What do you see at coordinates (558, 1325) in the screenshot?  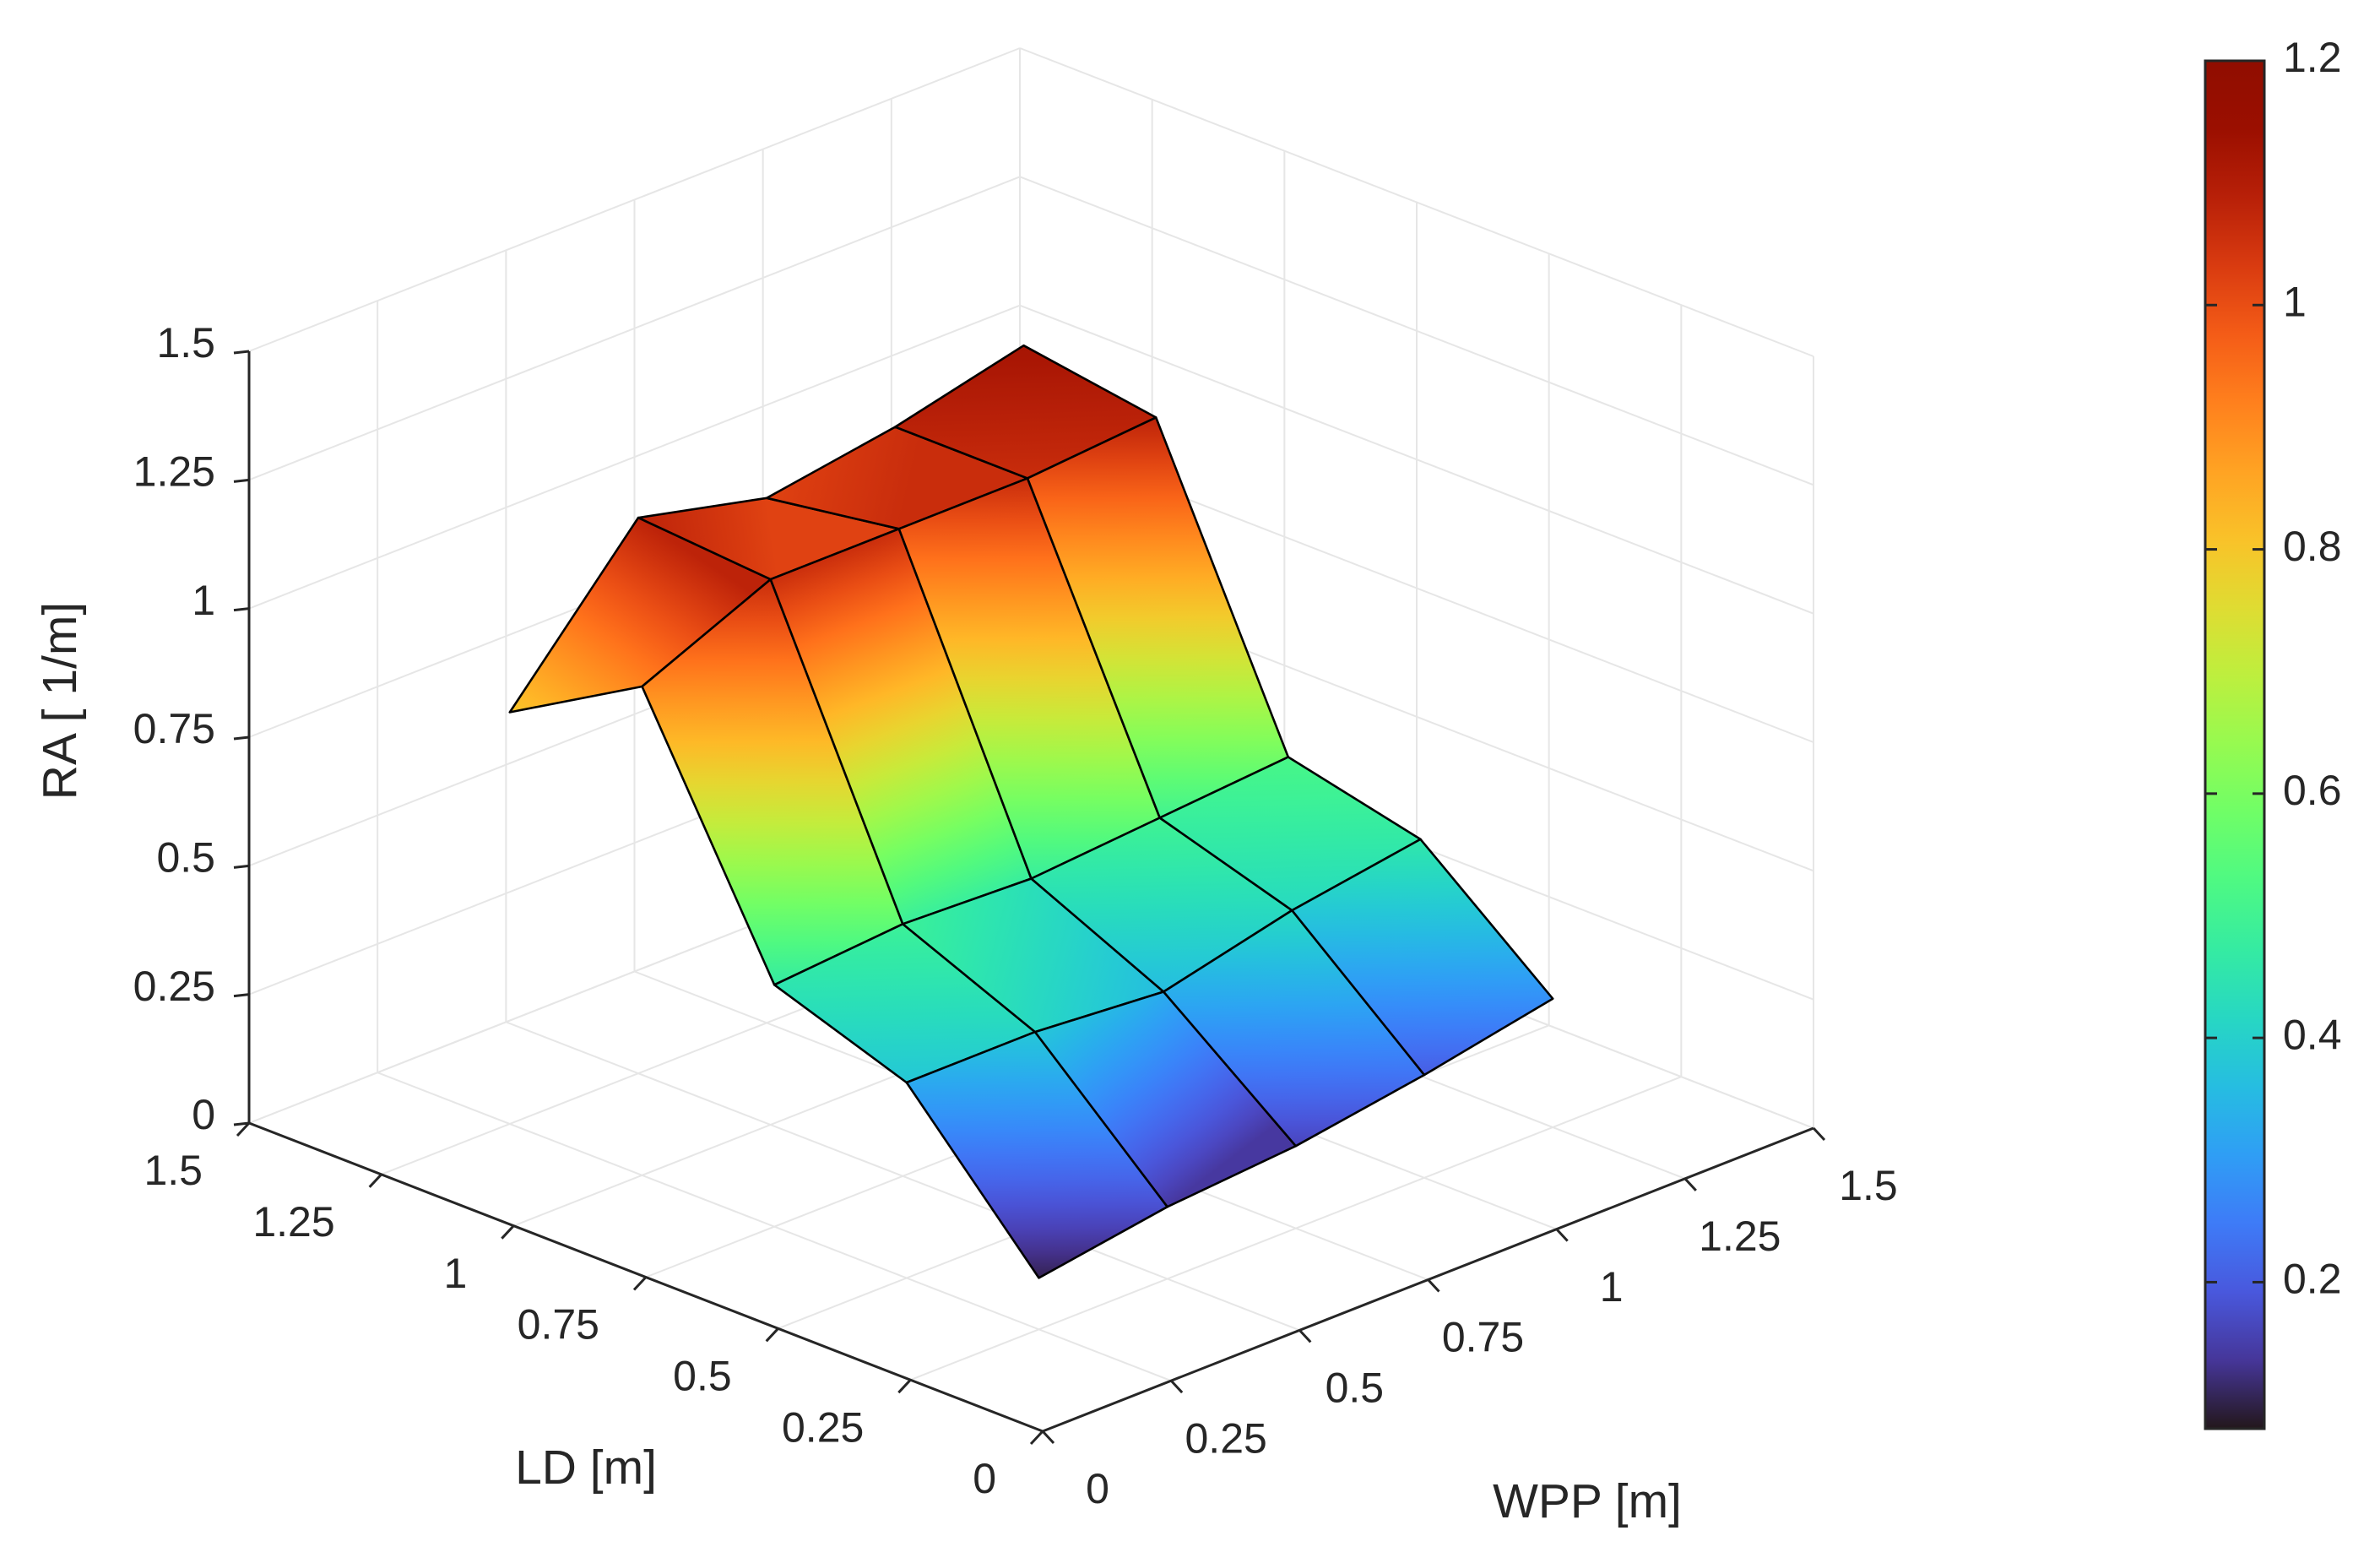 I see `y-tick-label: 0.75` at bounding box center [558, 1325].